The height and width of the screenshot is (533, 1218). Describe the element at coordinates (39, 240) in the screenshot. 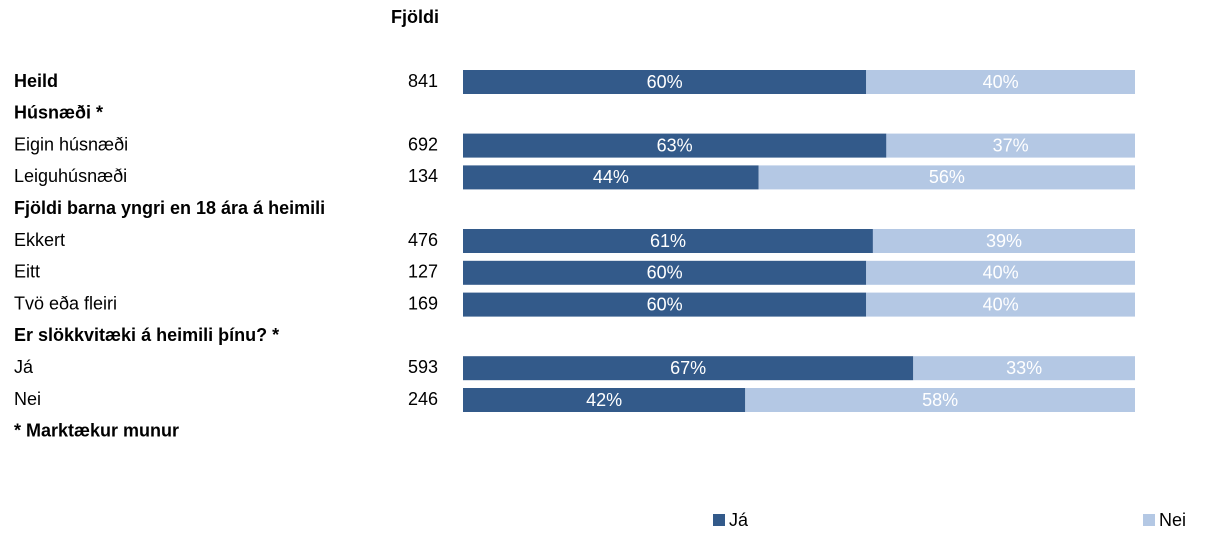

I see `row-label: Ekkert` at that location.